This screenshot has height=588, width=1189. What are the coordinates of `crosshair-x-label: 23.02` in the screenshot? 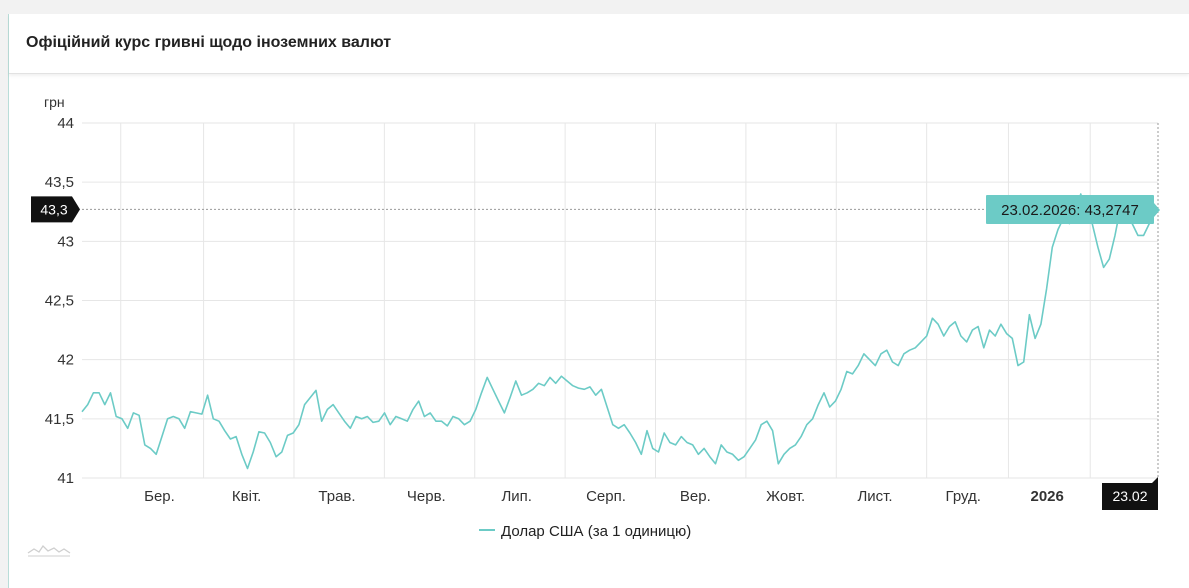 It's located at (1129, 496).